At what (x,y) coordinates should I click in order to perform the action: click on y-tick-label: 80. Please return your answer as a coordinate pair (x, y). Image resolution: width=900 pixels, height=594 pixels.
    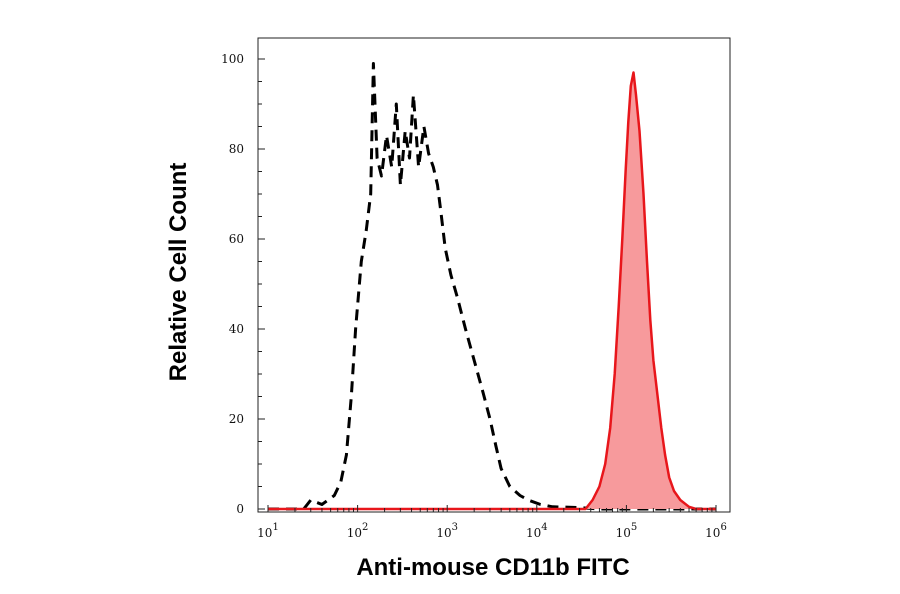
    Looking at the image, I should click on (236, 149).